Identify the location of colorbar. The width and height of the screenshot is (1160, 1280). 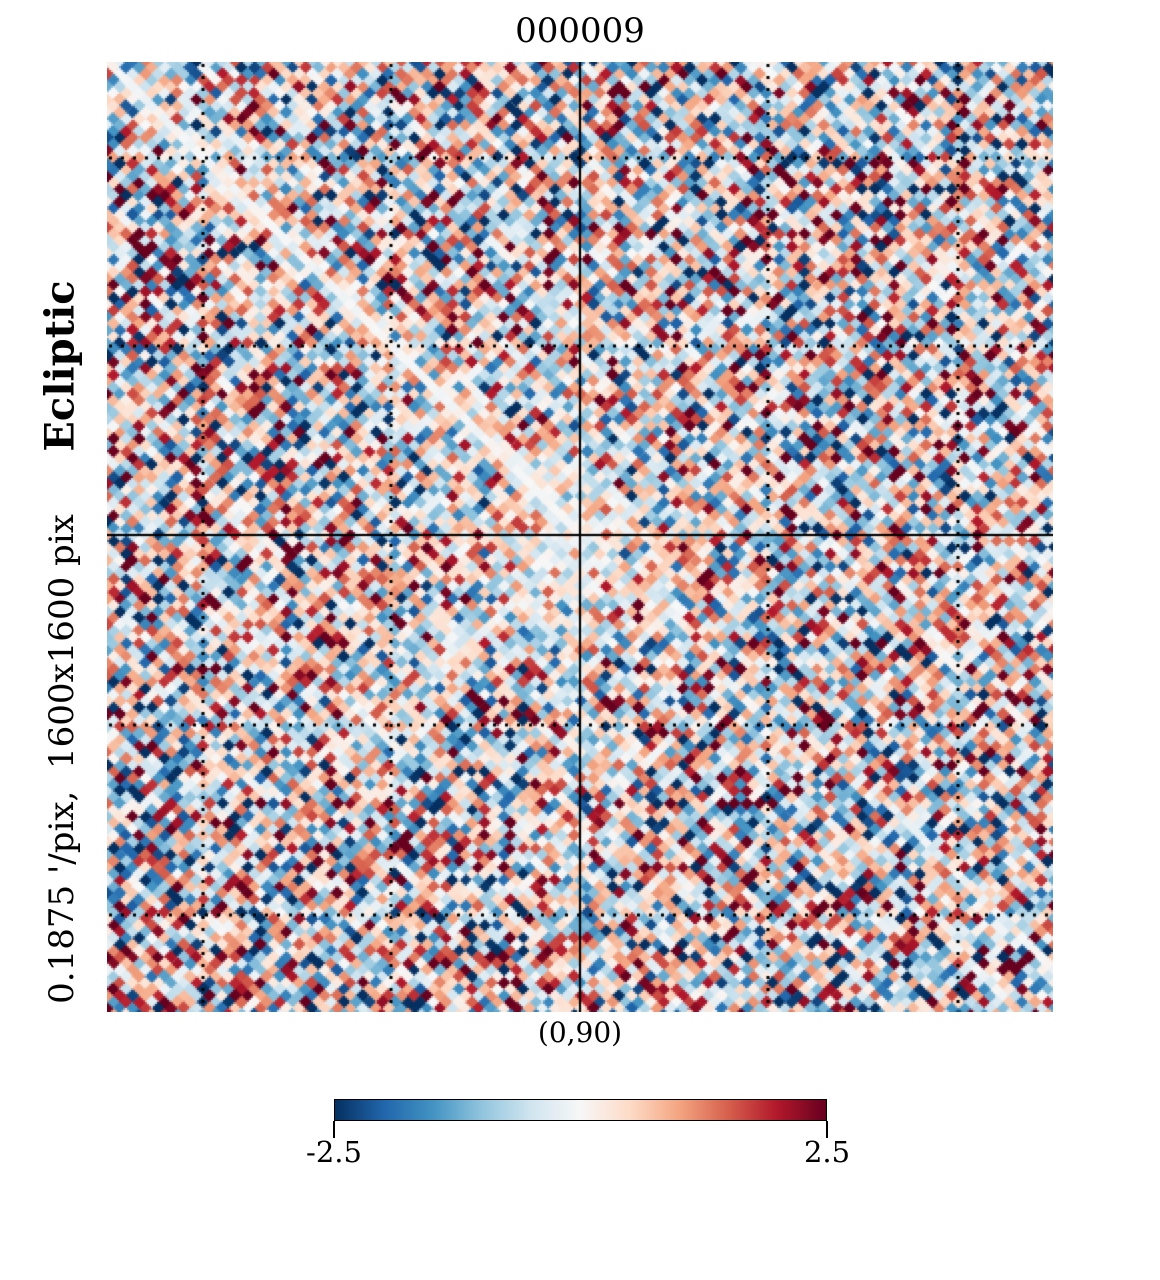
(580, 1110).